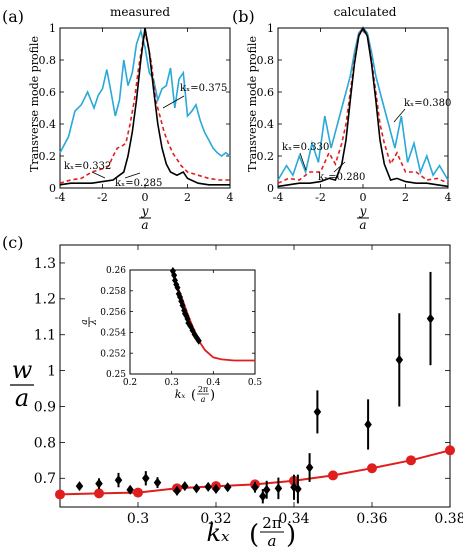 The height and width of the screenshot is (549, 463). Describe the element at coordinates (243, 16) in the screenshot. I see `panel-b-label: (b)` at that location.